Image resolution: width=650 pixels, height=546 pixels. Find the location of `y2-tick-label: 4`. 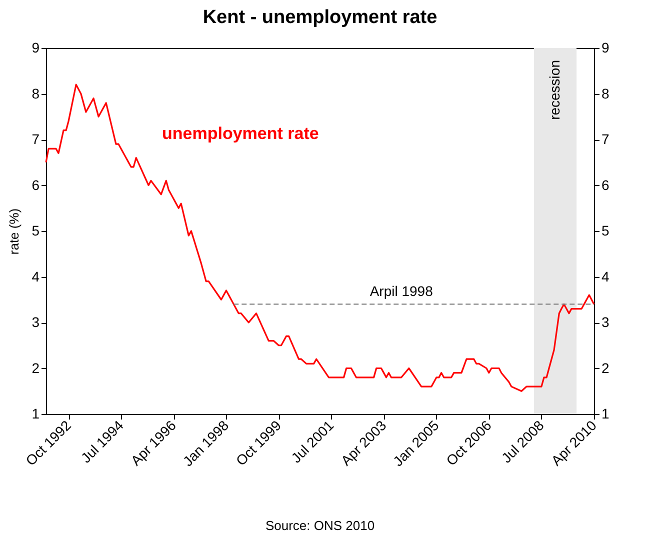

y2-tick-label: 4 is located at coordinates (606, 276).